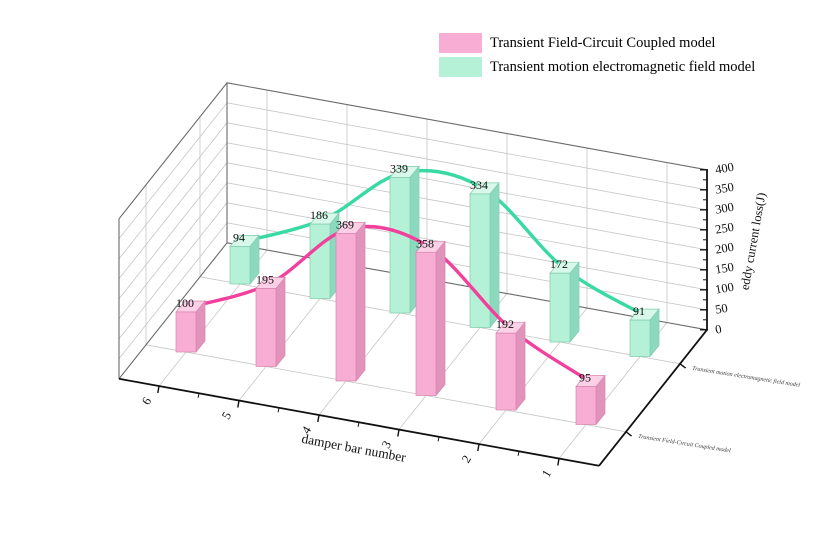  I want to click on bar-motion-em-cat2: 172, so click(564, 300).